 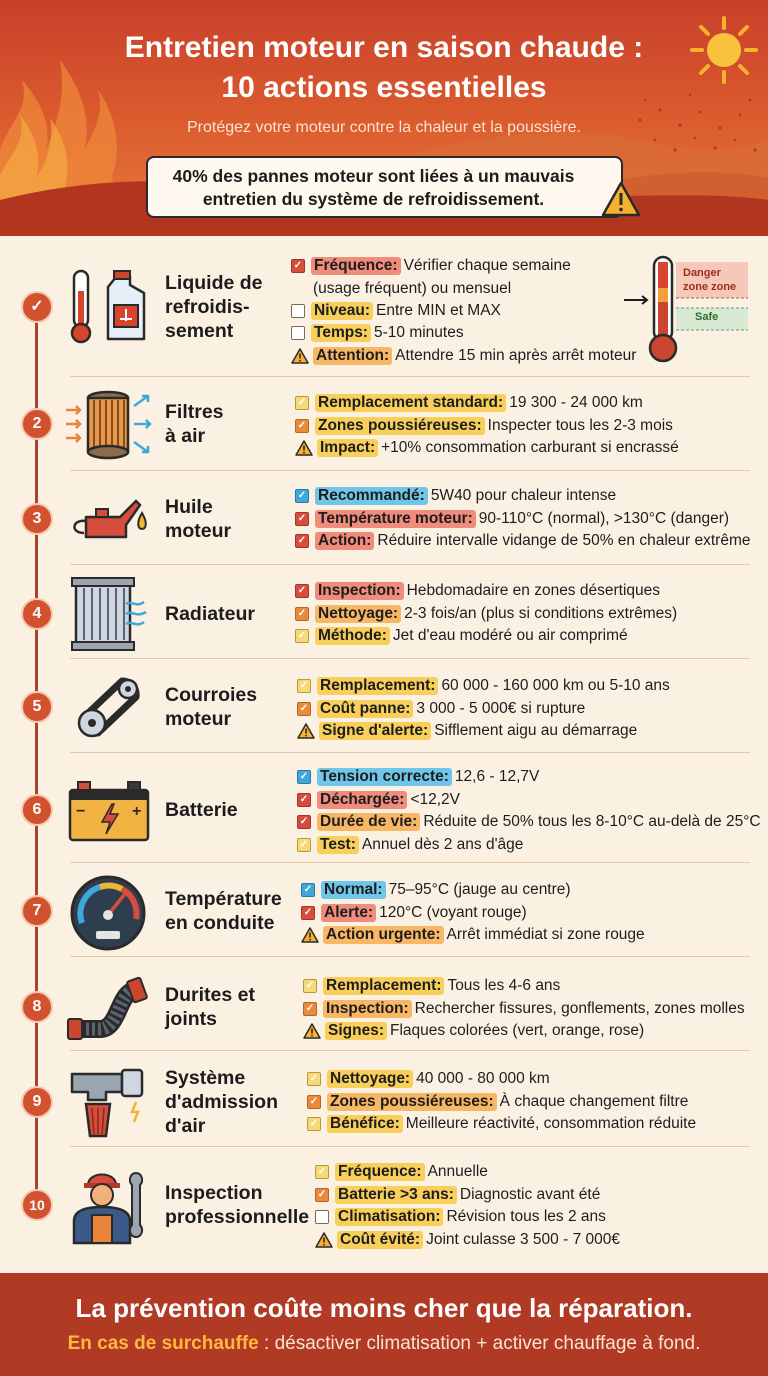 I want to click on item-text: +10% consommation carburant si encrassé, so click(x=530, y=448).